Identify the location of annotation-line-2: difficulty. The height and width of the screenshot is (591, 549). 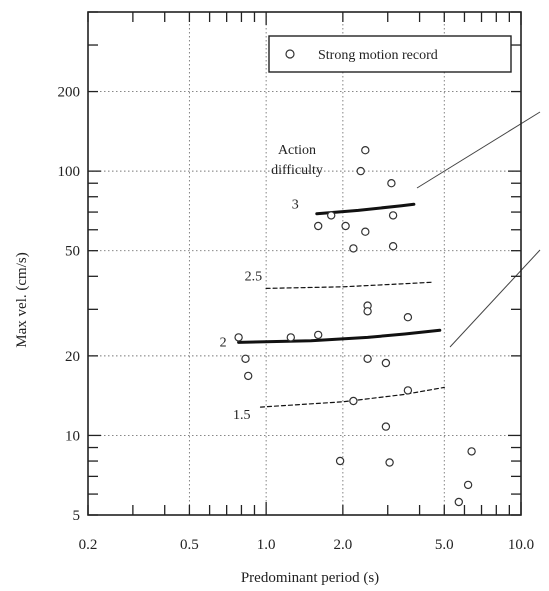
(297, 170).